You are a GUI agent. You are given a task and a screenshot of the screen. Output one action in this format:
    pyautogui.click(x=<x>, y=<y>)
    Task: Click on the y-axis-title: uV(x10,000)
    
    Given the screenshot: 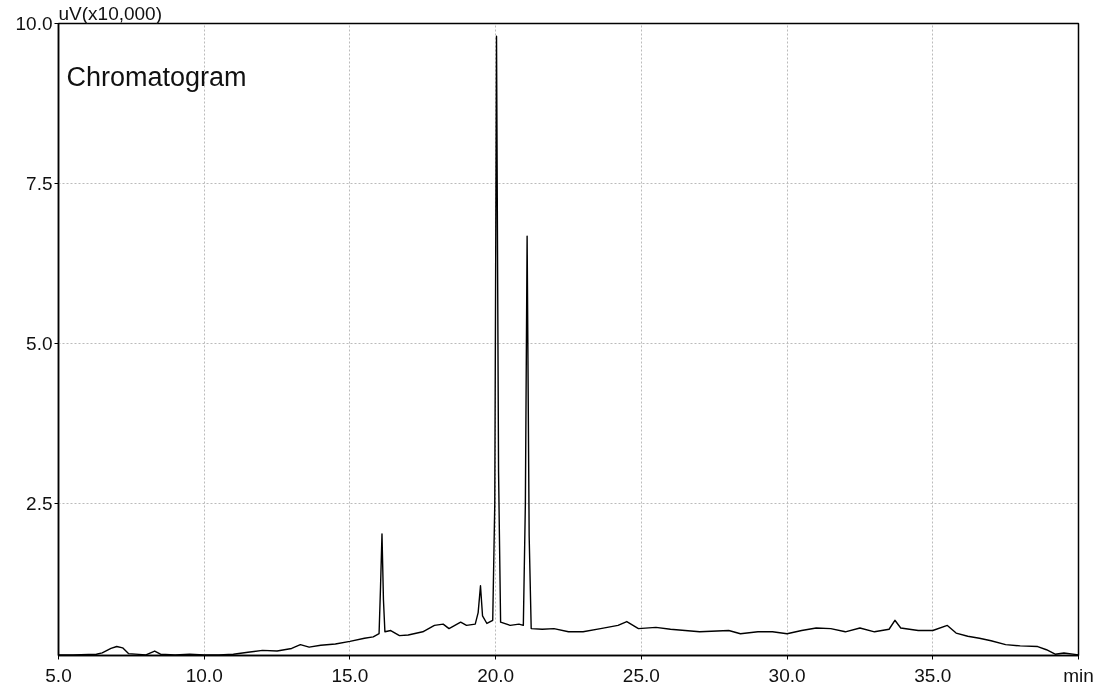 What is the action you would take?
    pyautogui.click(x=110, y=13)
    